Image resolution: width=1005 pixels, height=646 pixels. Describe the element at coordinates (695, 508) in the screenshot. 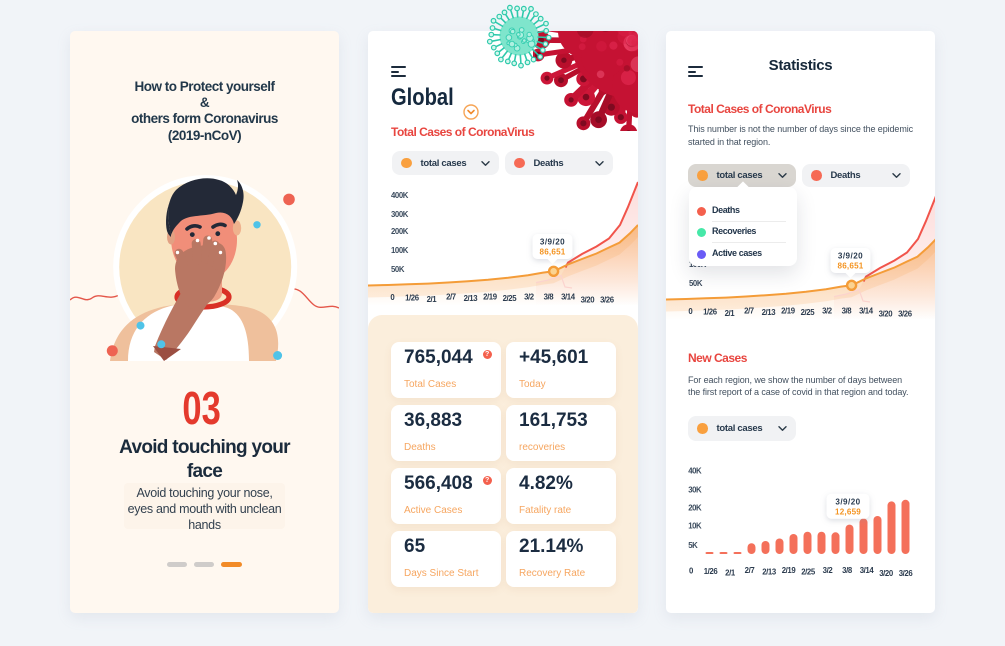

I see `svg-text: 20K` at that location.